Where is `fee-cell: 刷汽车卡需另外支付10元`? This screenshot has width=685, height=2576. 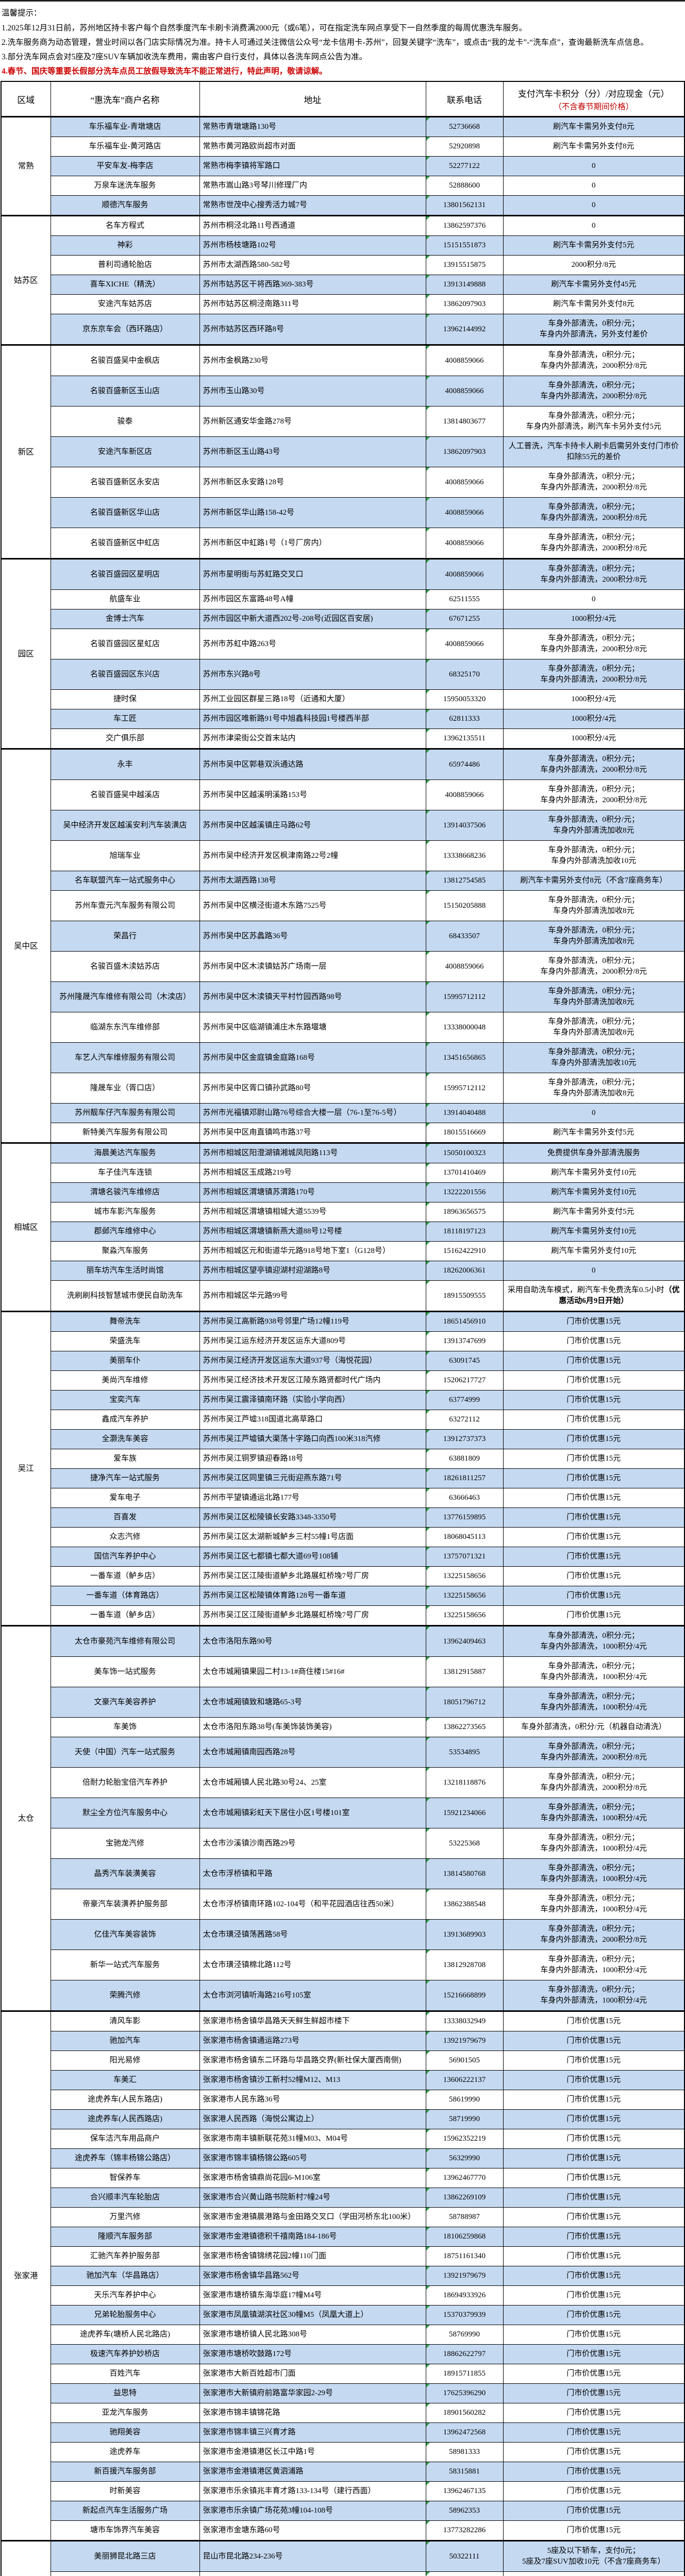 fee-cell: 刷汽车卡需另外支付10元 is located at coordinates (594, 1251).